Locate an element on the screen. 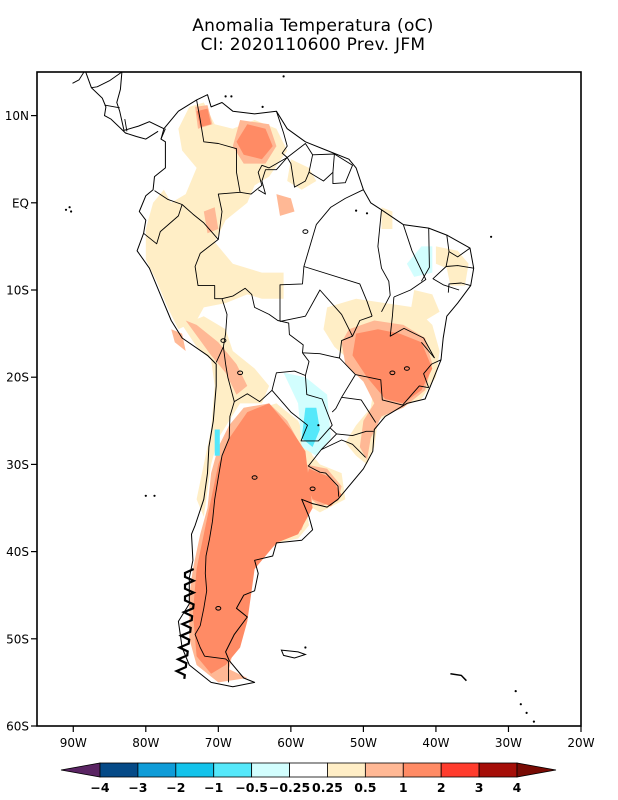  lat-tick-label: EQ is located at coordinates (20, 203).